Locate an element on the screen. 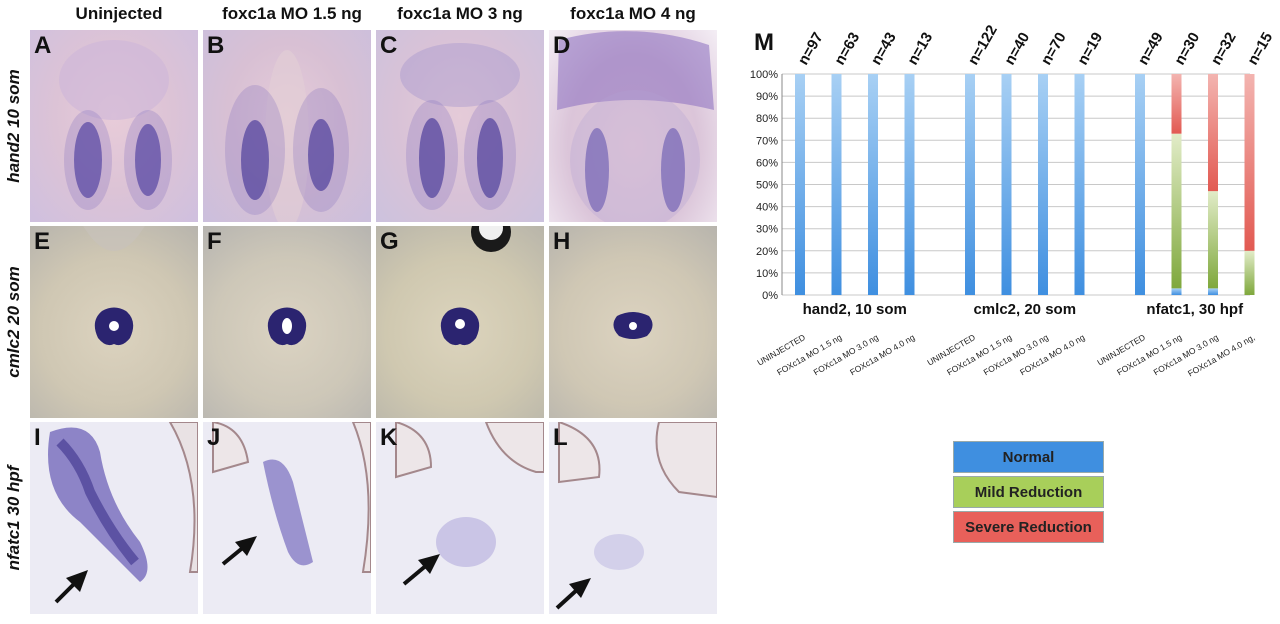 The image size is (1280, 624). panel-f: F is located at coordinates (287, 322).